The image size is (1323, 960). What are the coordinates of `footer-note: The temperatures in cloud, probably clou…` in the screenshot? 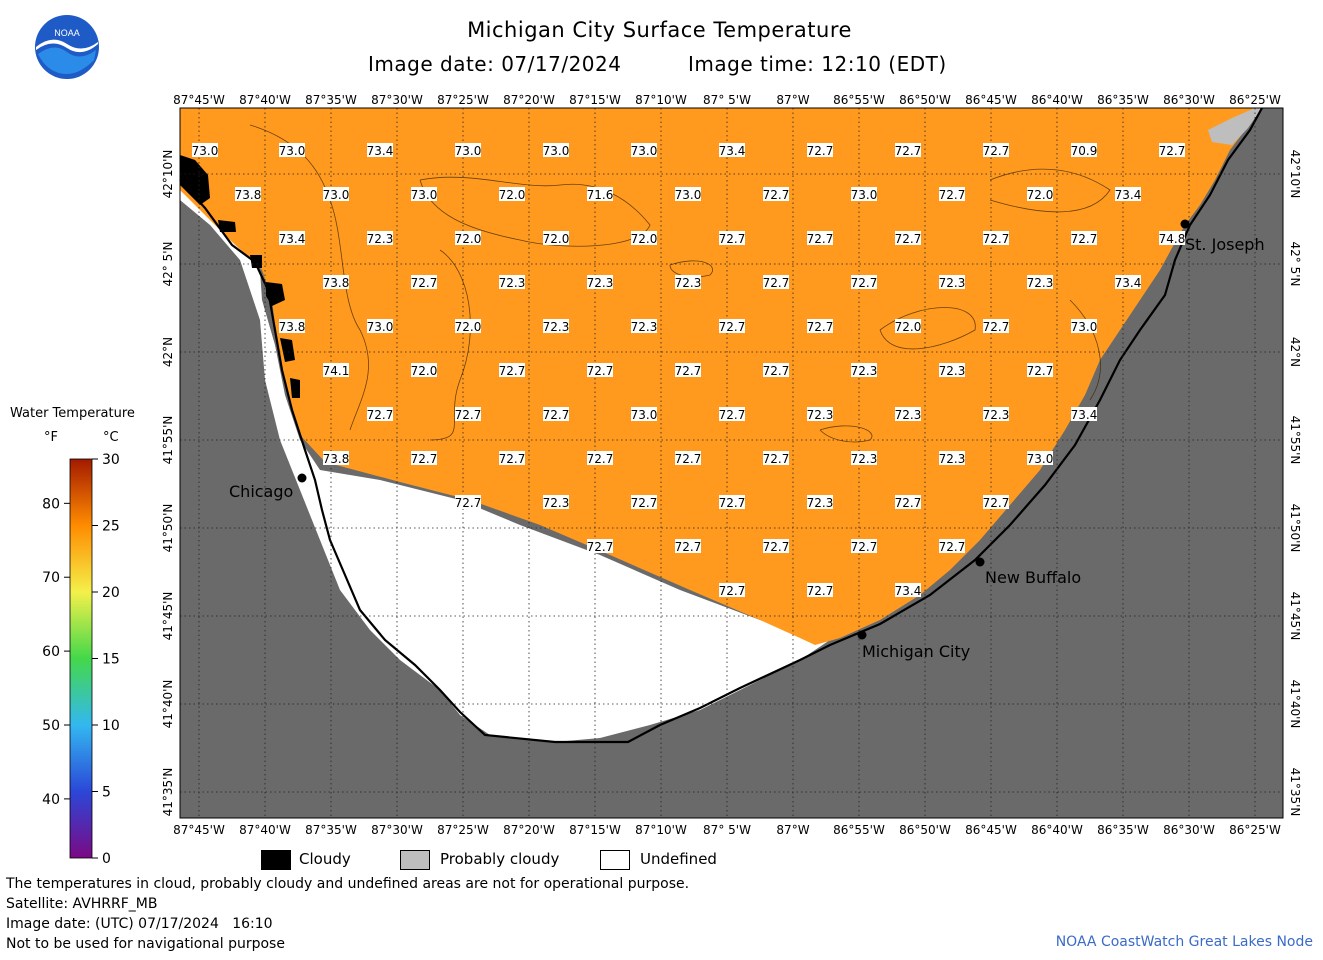 It's located at (348, 884).